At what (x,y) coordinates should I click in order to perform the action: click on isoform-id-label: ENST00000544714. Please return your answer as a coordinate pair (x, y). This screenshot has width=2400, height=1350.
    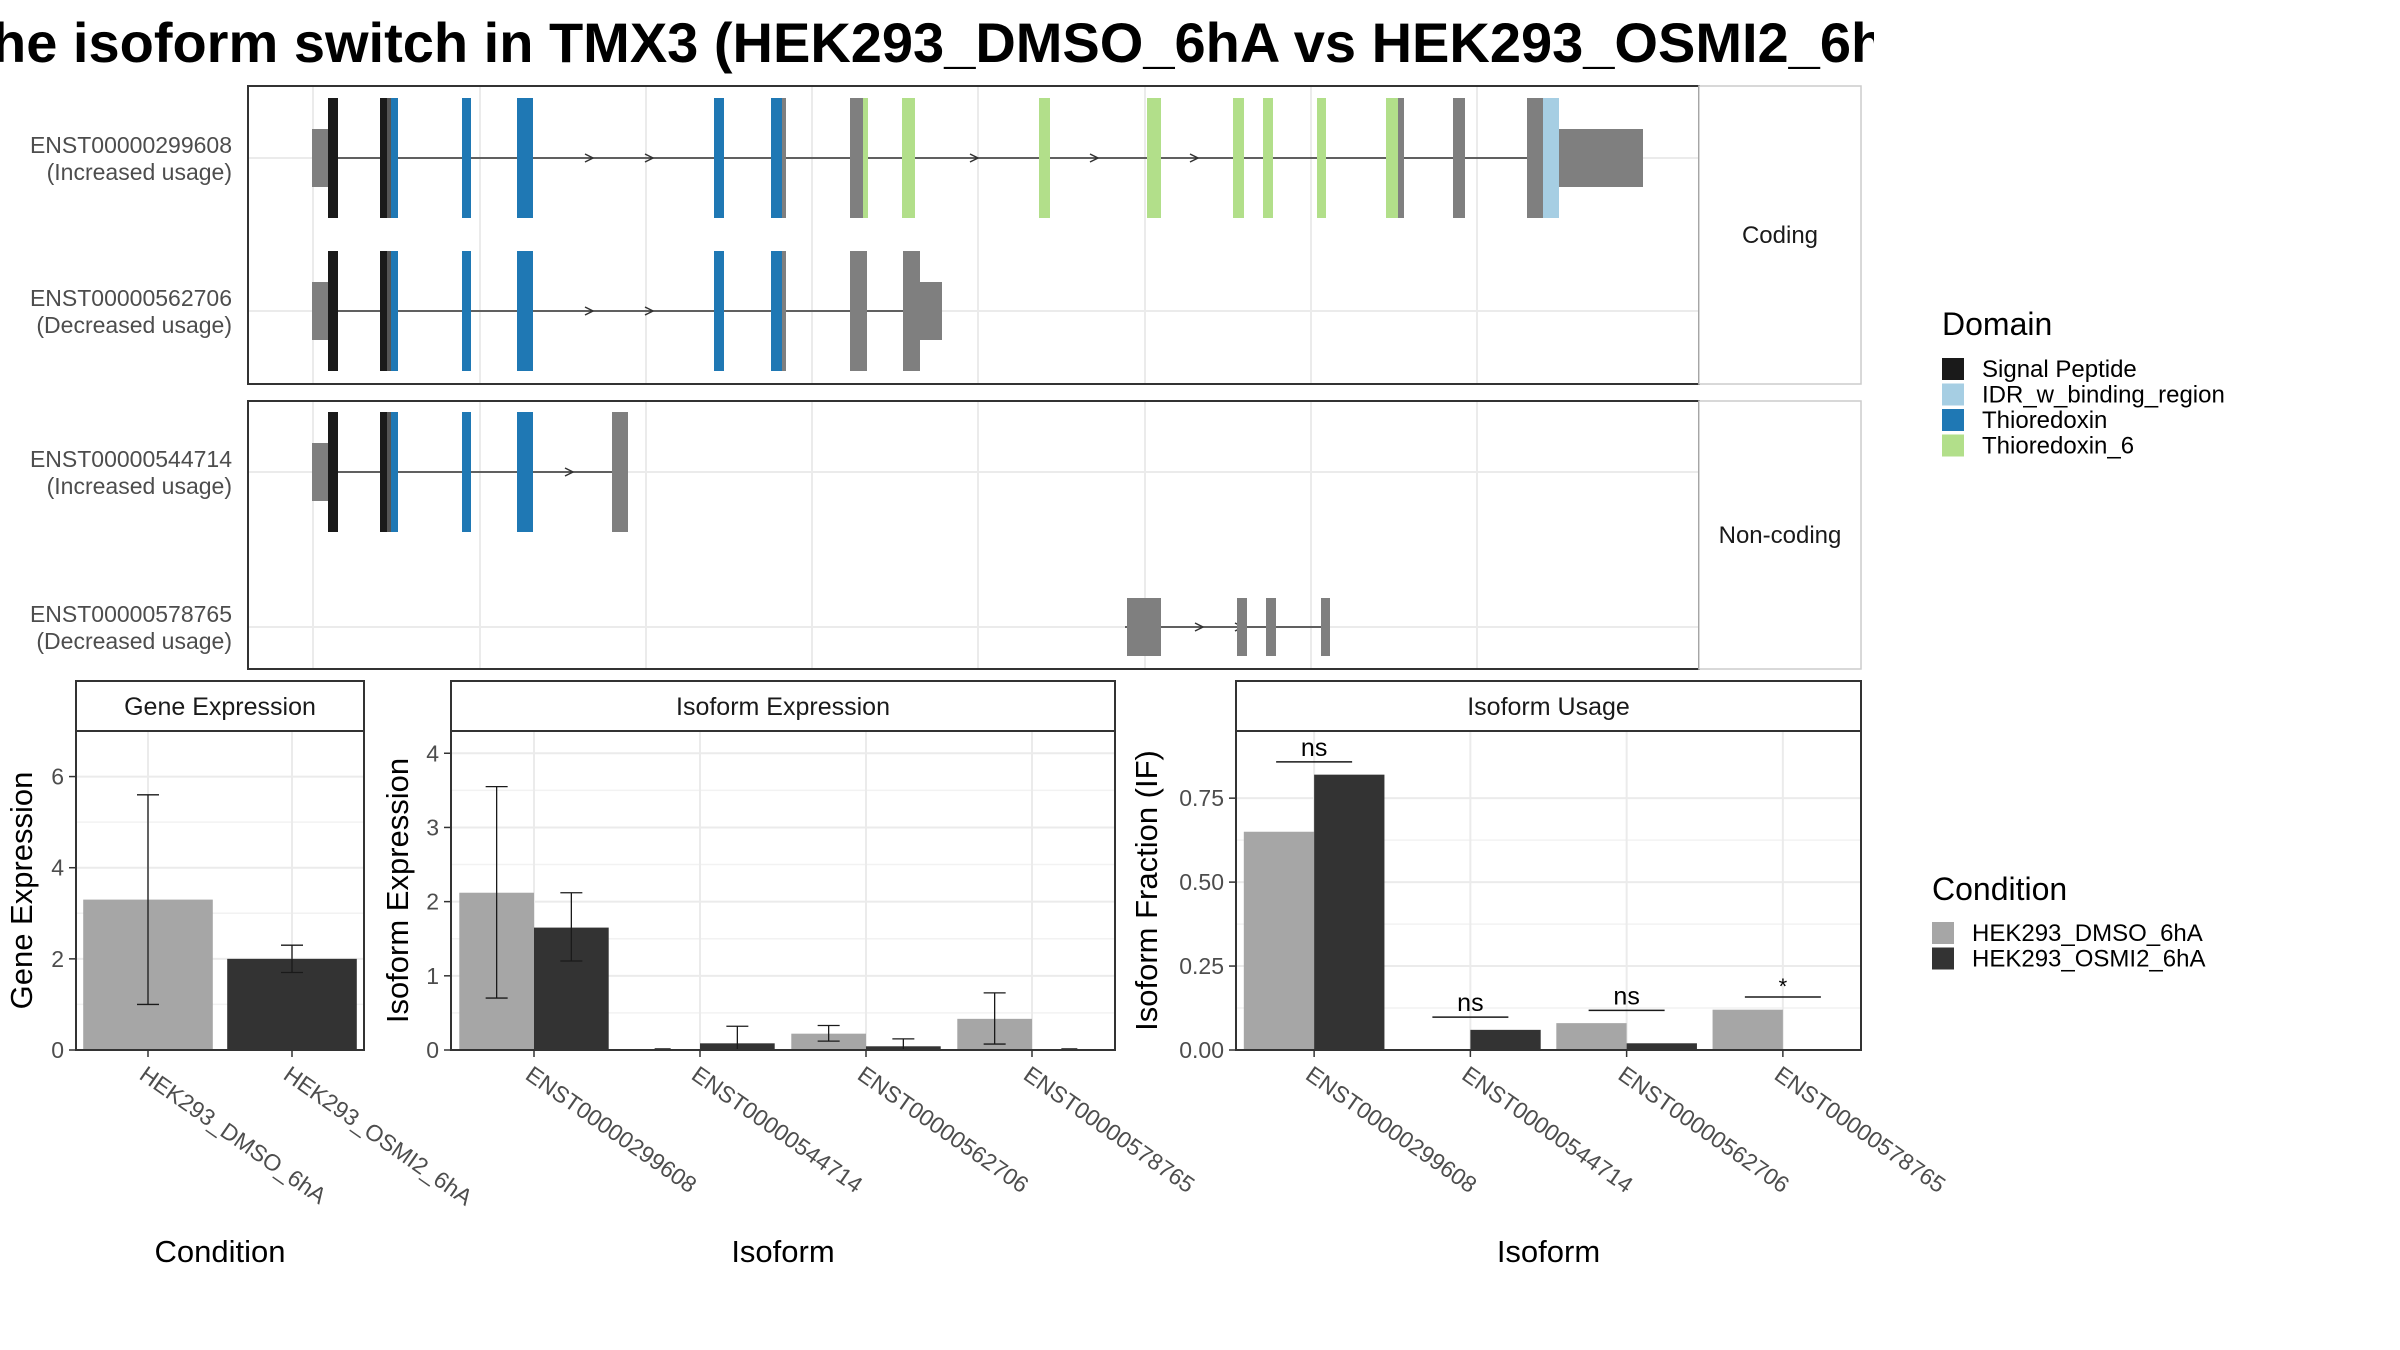
    Looking at the image, I should click on (131, 459).